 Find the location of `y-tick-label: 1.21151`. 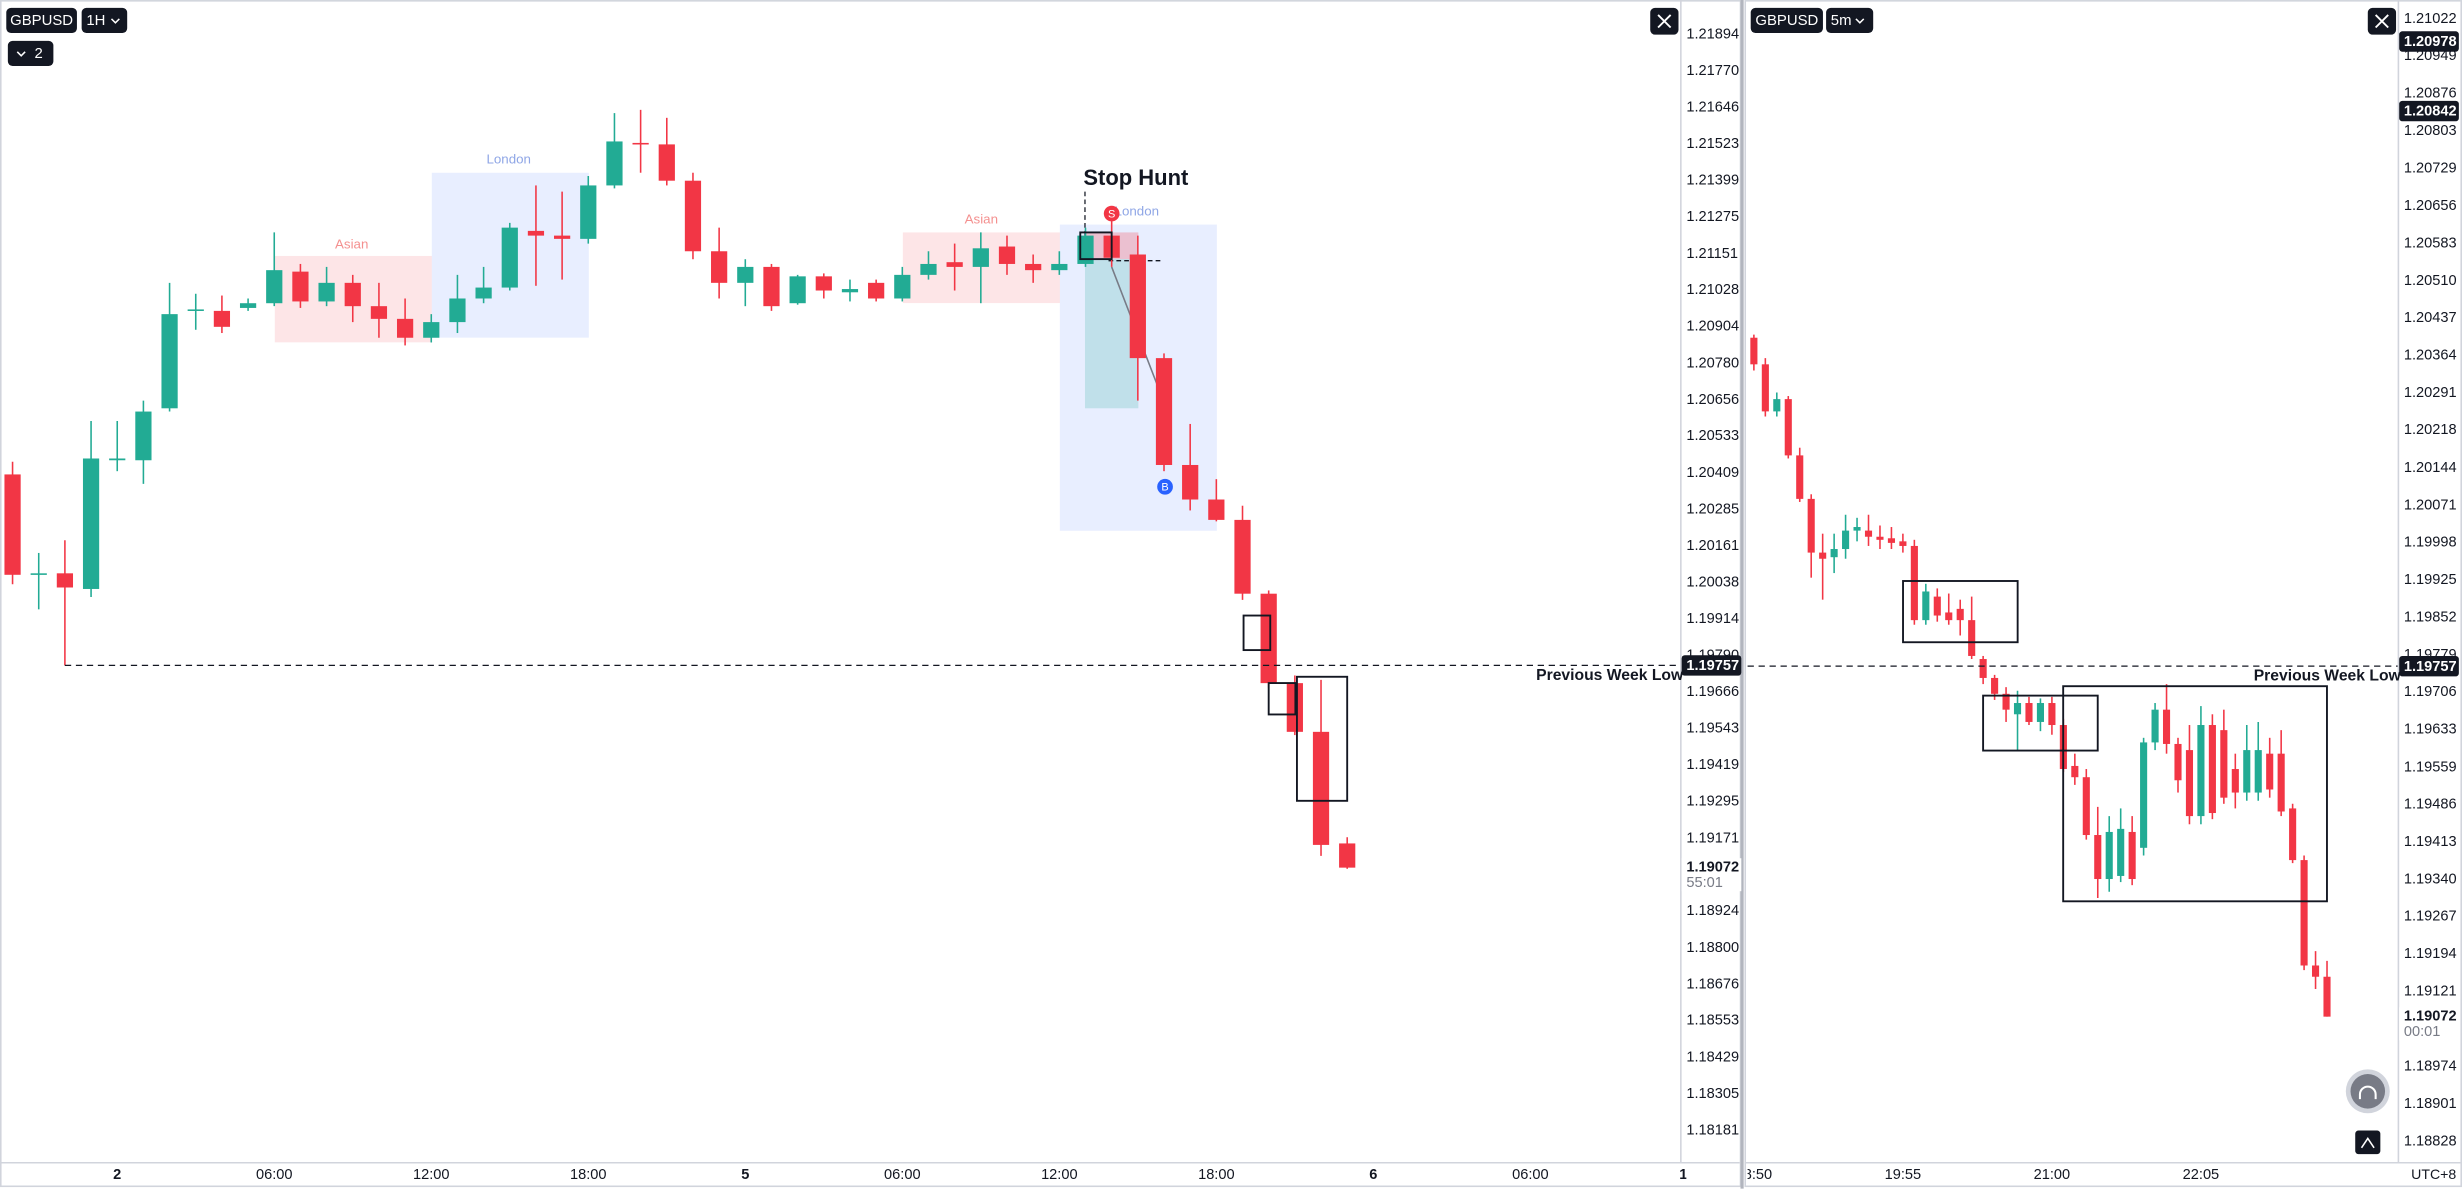

y-tick-label: 1.21151 is located at coordinates (1712, 254).